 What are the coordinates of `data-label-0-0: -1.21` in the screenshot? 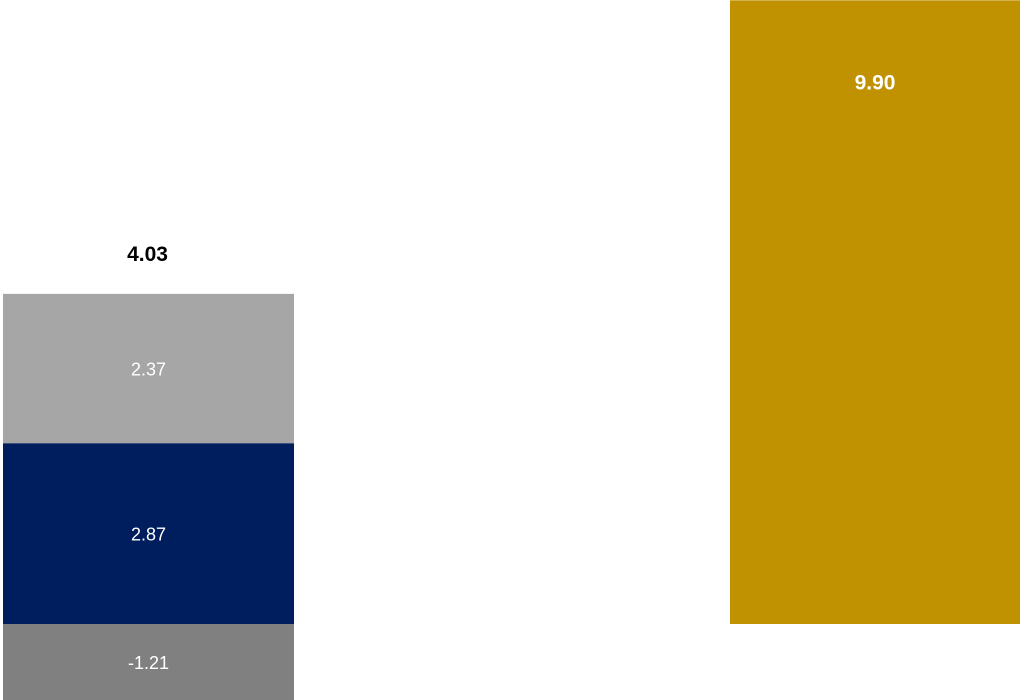 It's located at (148, 663).